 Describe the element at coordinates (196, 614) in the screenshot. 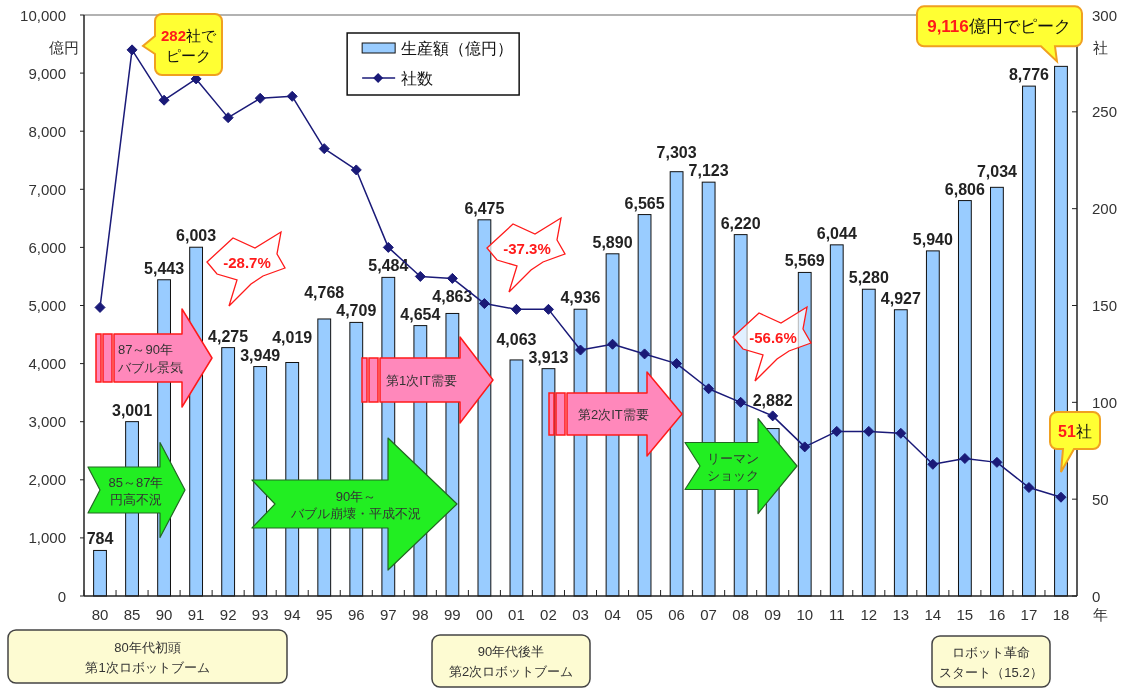

I see `x-tick-label: 91` at that location.